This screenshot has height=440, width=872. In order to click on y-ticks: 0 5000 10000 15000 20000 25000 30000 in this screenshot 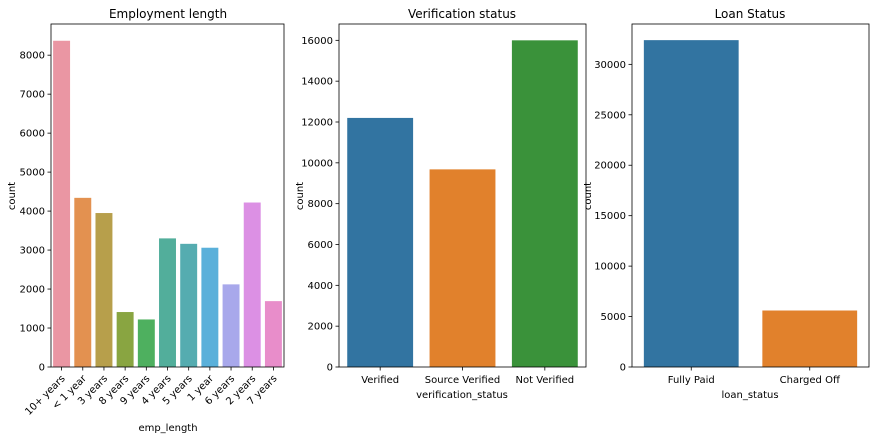, I will do `click(613, 217)`.